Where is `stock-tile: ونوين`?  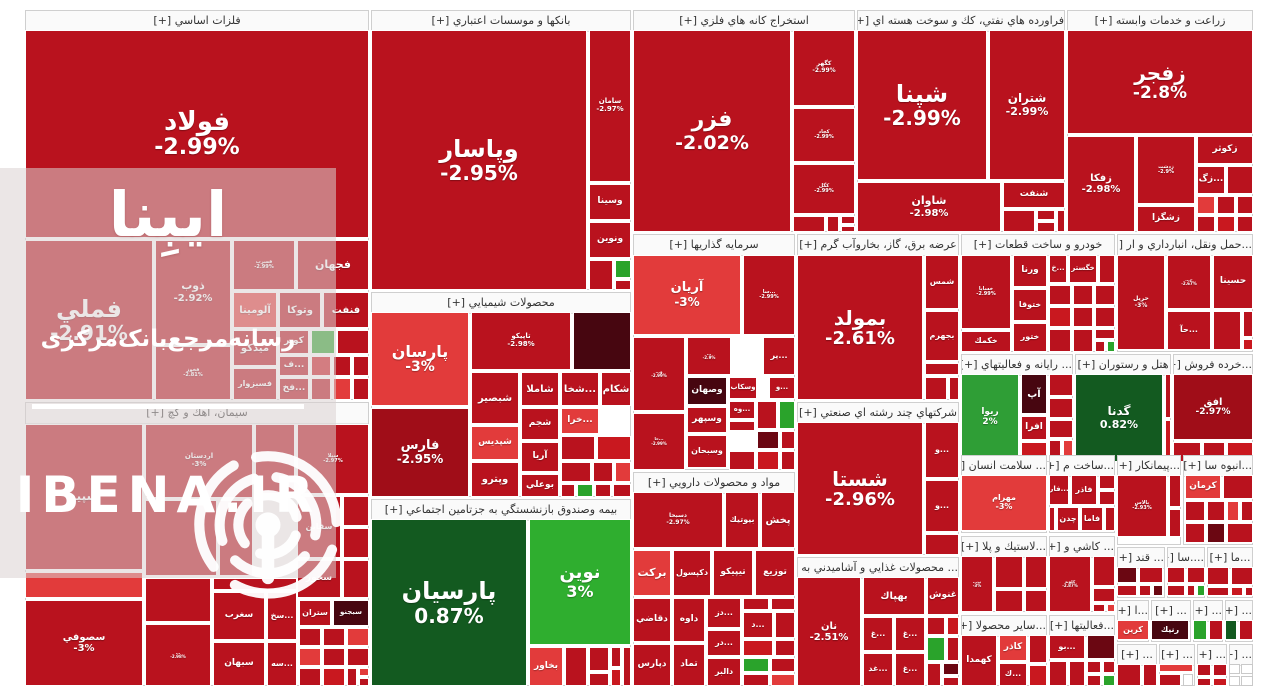
stock-tile: ونوين is located at coordinates (610, 240).